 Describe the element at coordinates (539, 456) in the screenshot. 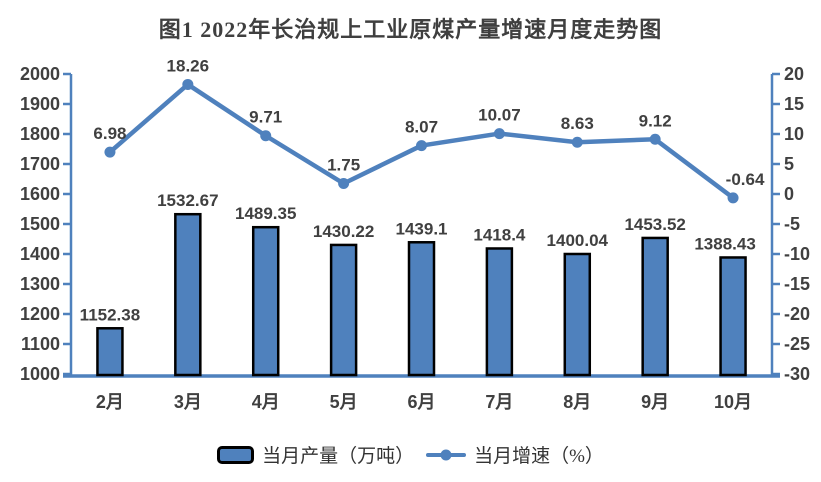

I see `legend-label-growth: 当月增速（%）` at that location.